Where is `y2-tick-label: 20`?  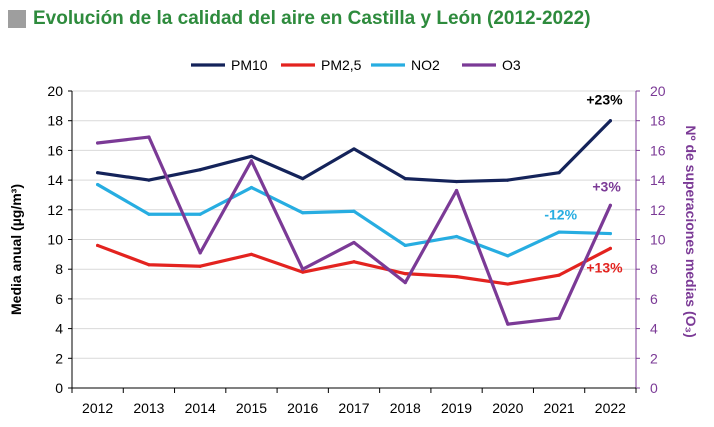
y2-tick-label: 20 is located at coordinates (658, 91).